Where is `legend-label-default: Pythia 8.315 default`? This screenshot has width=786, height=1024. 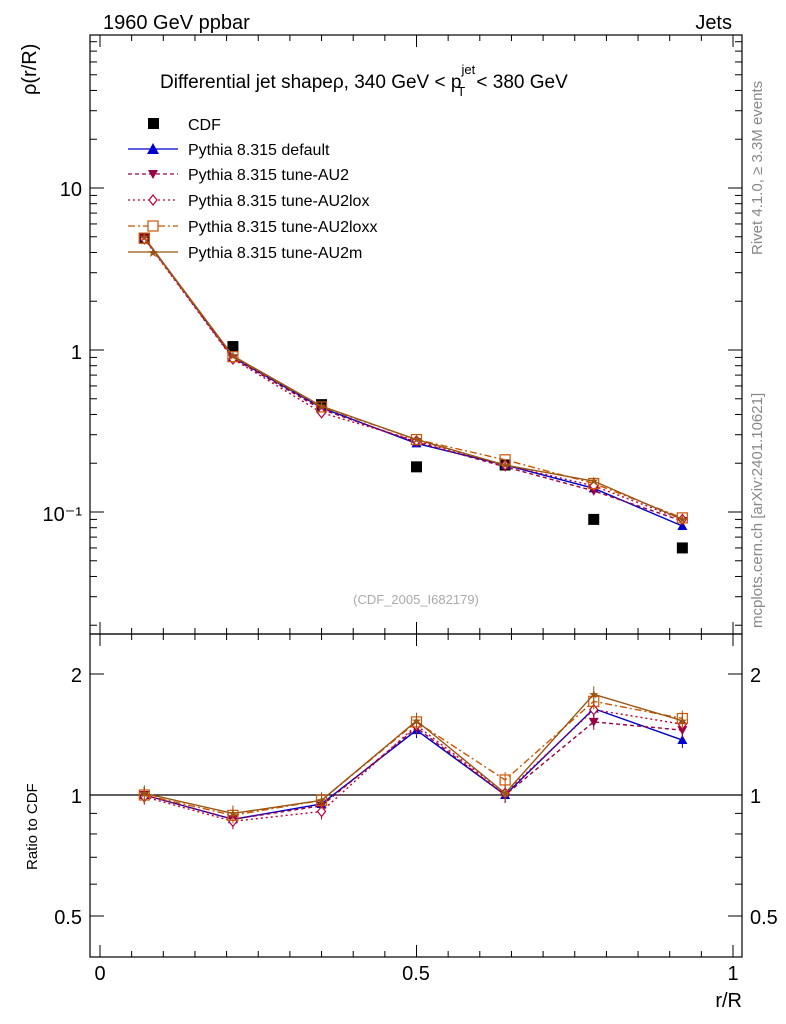
legend-label-default: Pythia 8.315 default is located at coordinates (259, 150).